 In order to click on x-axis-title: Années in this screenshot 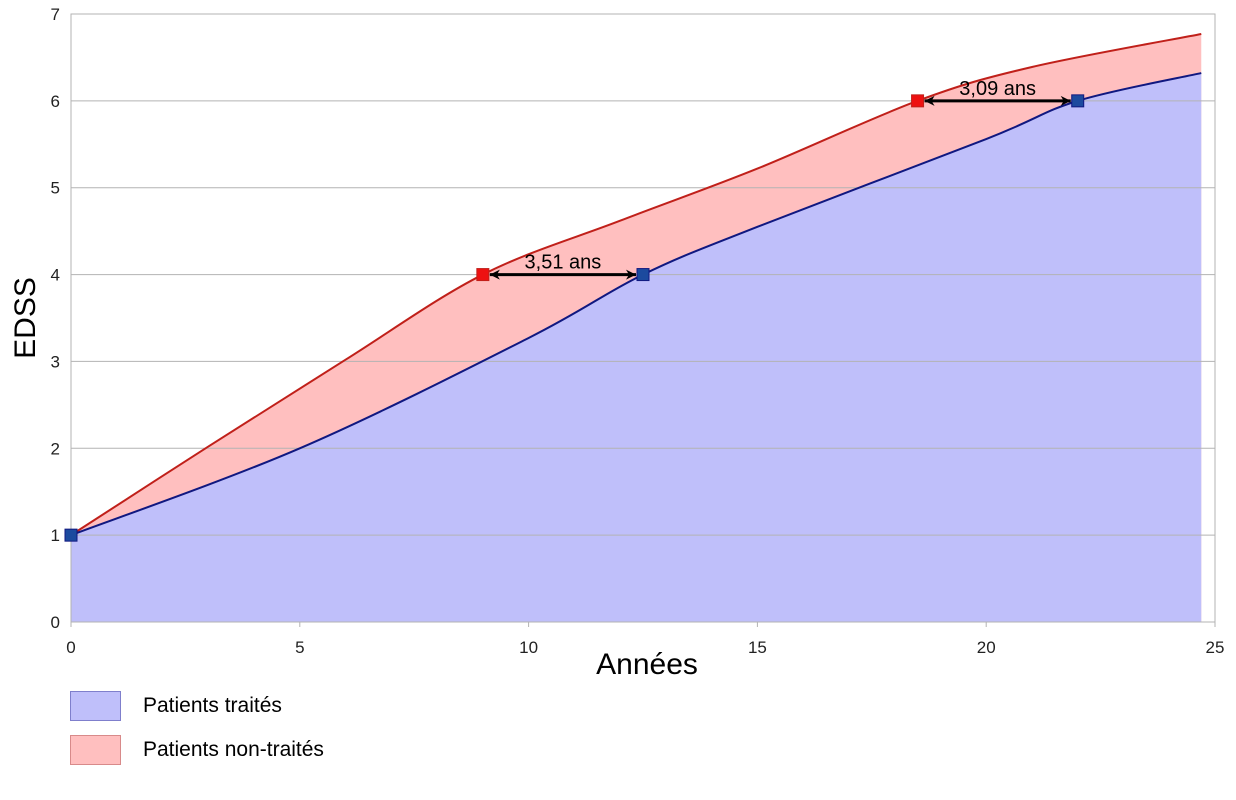, I will do `click(647, 664)`.